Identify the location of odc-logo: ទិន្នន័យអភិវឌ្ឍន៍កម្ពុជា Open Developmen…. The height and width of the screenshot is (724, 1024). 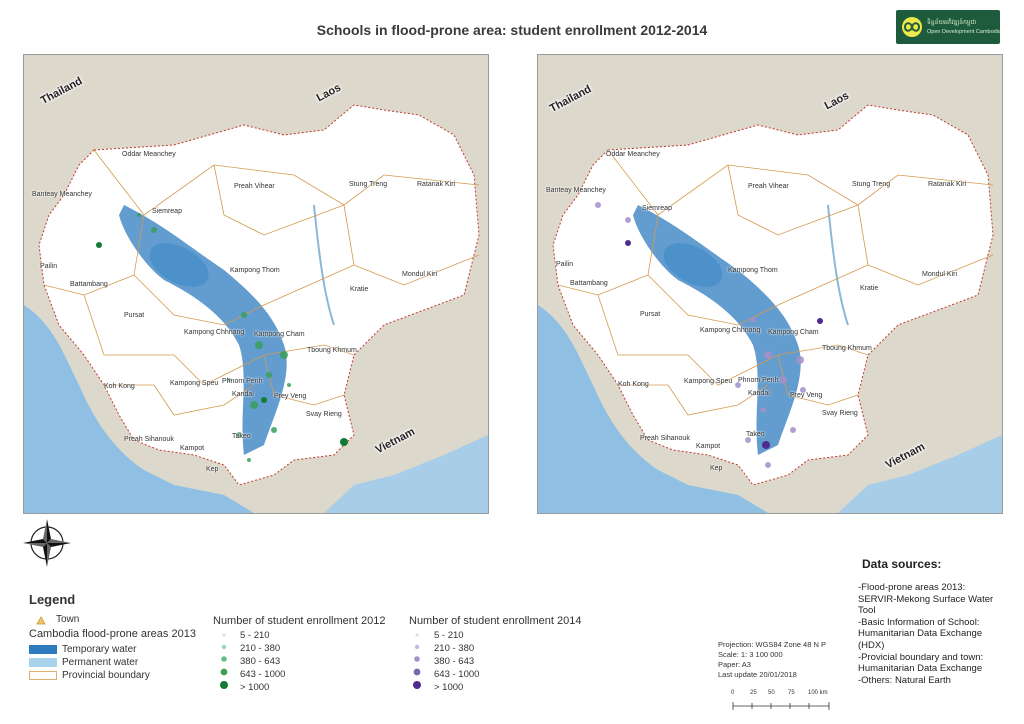
(948, 27).